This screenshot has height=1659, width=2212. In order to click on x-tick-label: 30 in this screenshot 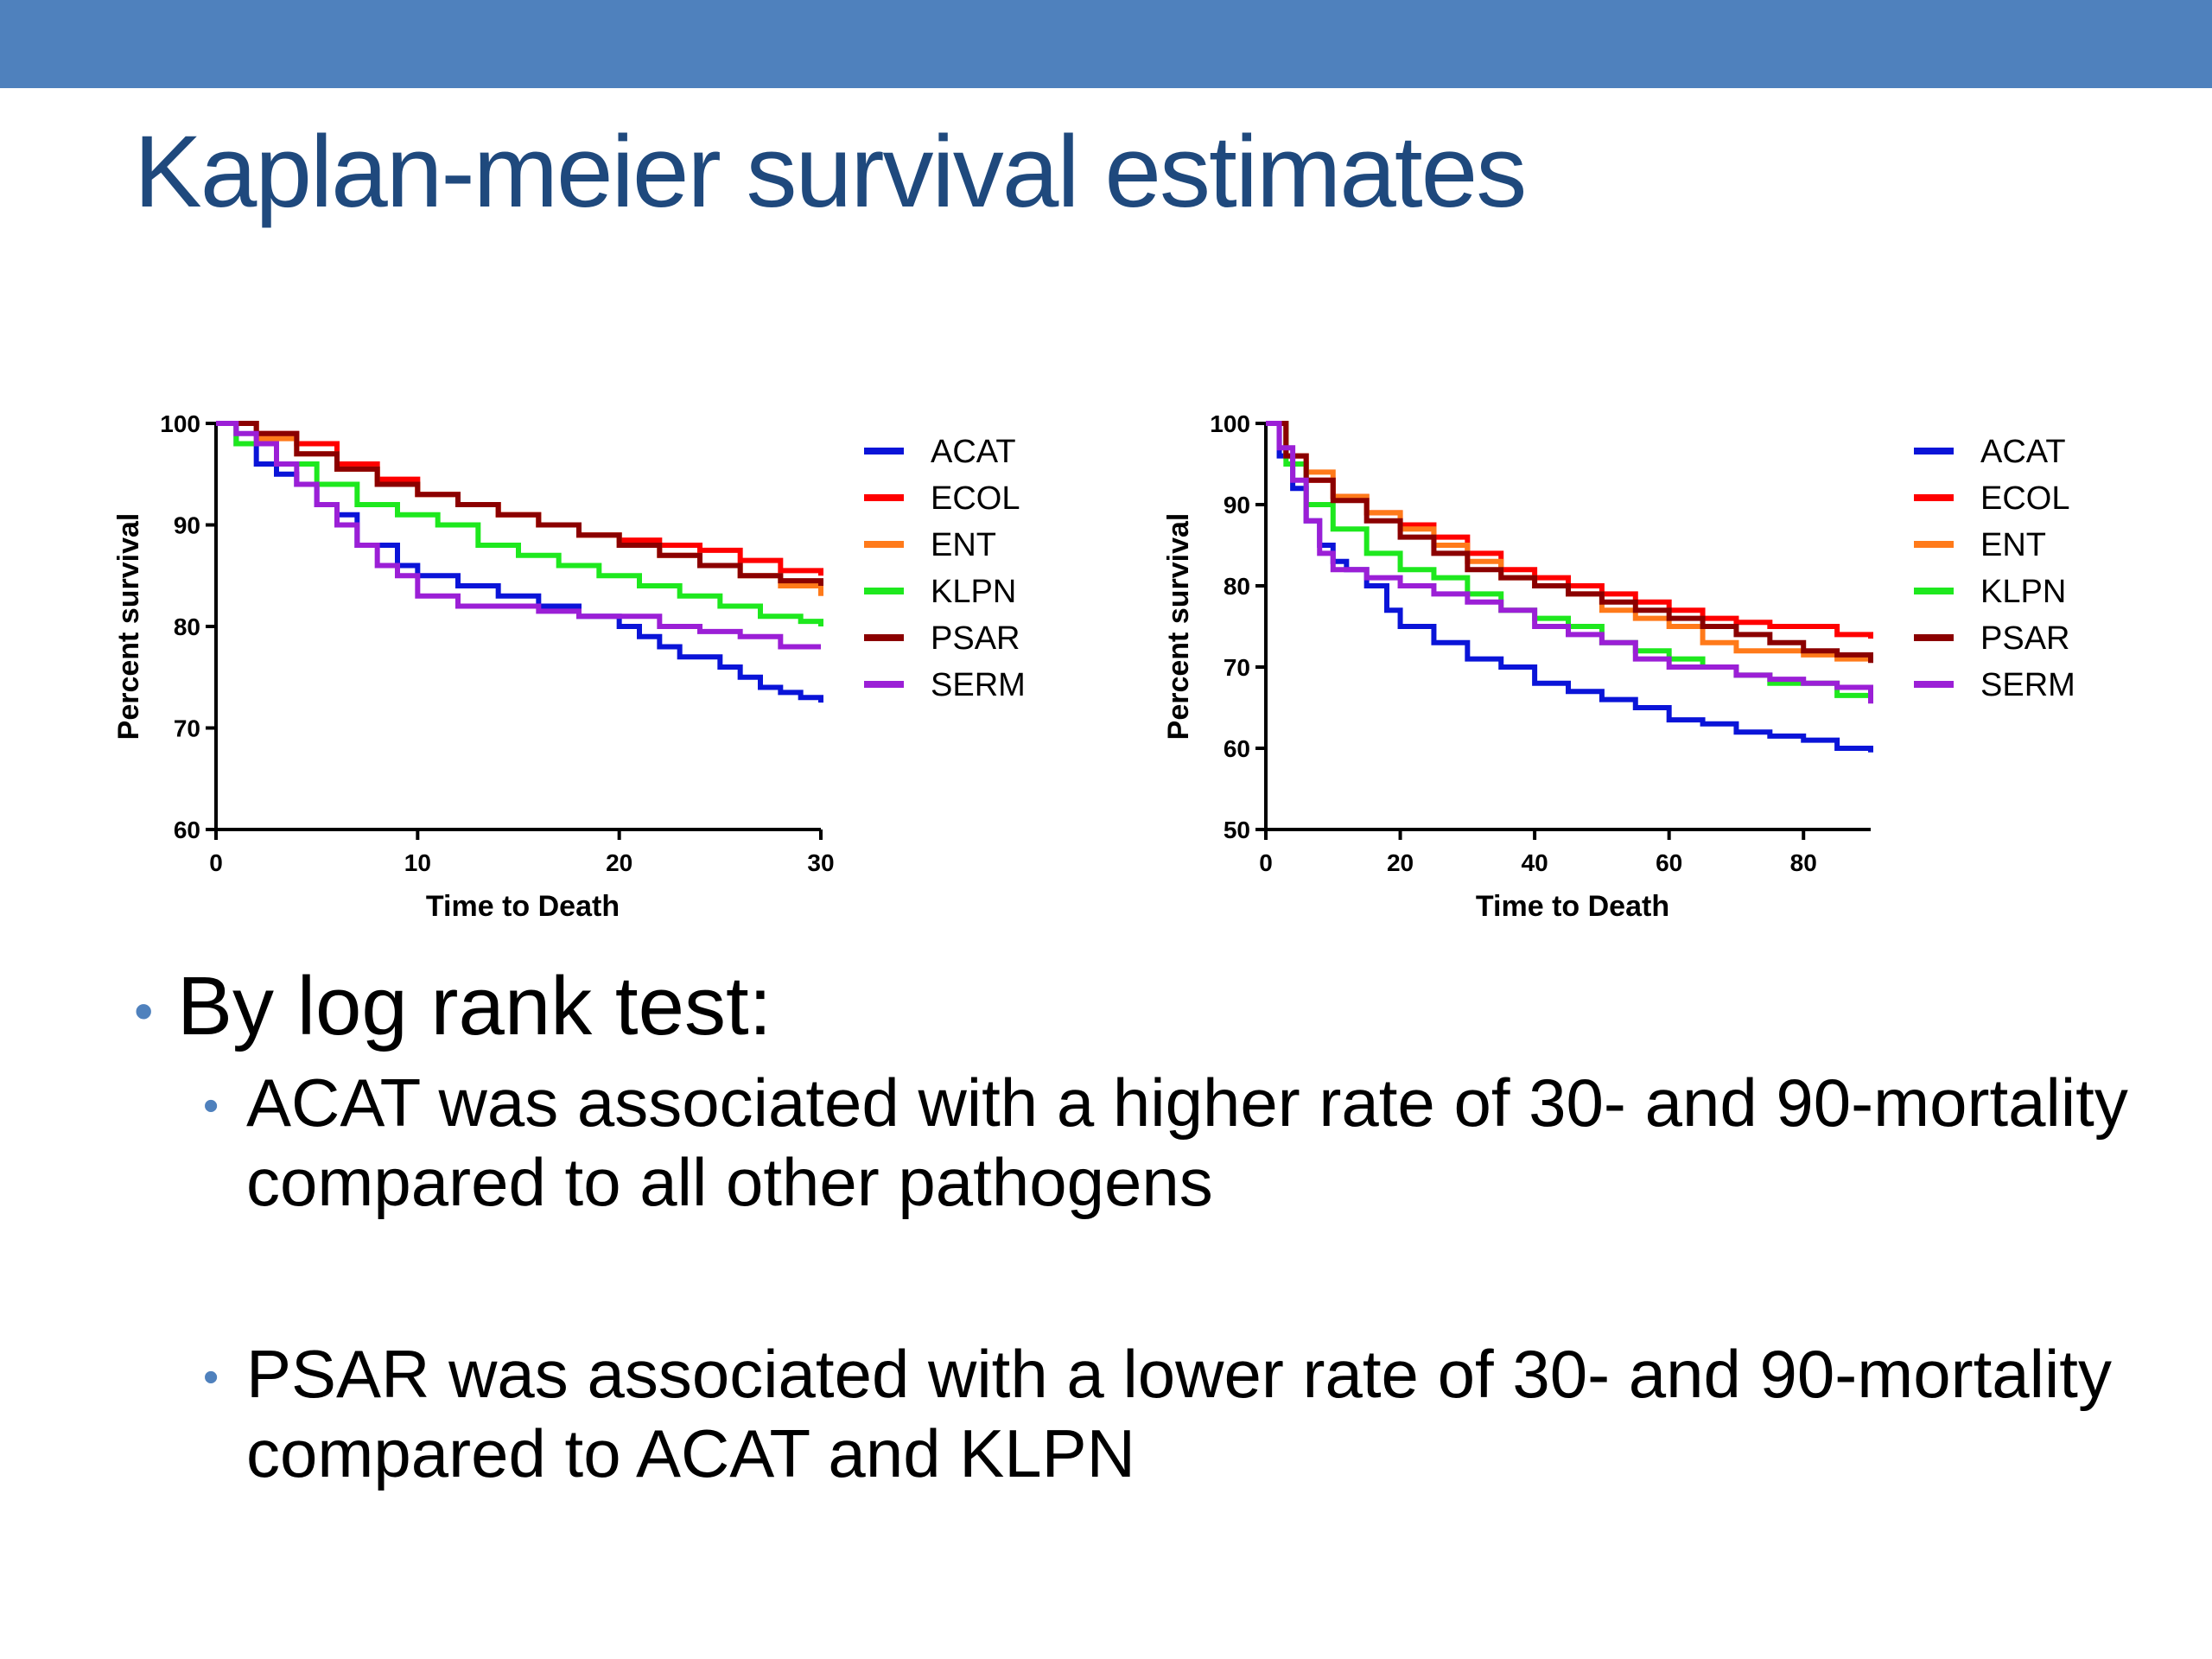, I will do `click(820, 862)`.